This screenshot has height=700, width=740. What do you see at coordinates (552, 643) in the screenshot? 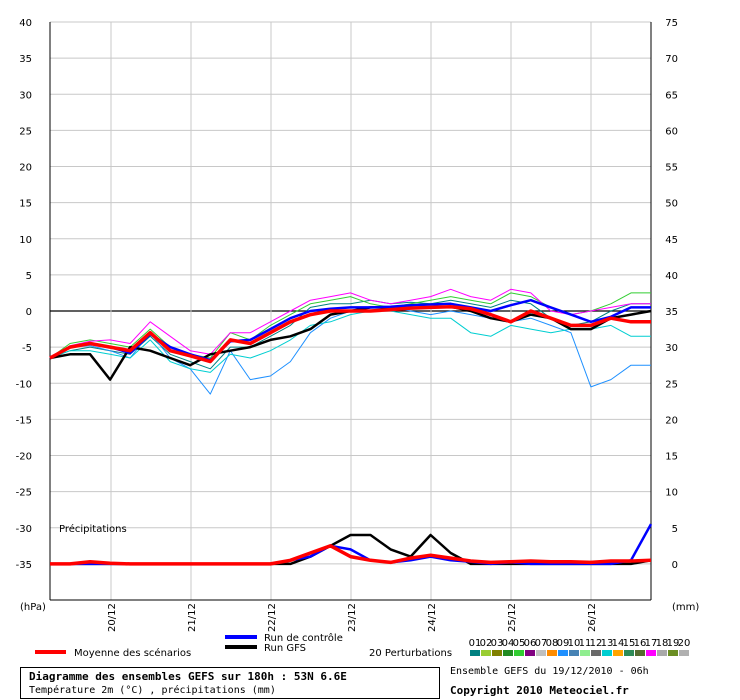
I see `perturbation-number: 08` at bounding box center [552, 643].